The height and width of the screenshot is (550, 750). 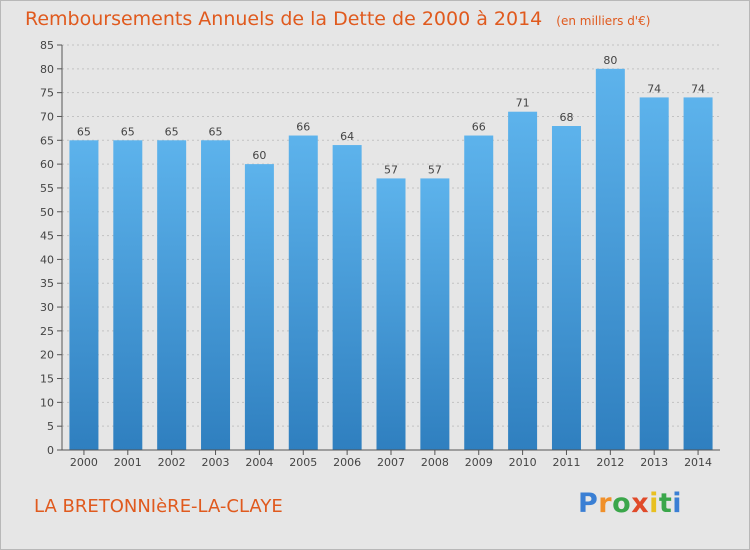 I want to click on y-tick-label: 40, so click(x=47, y=259).